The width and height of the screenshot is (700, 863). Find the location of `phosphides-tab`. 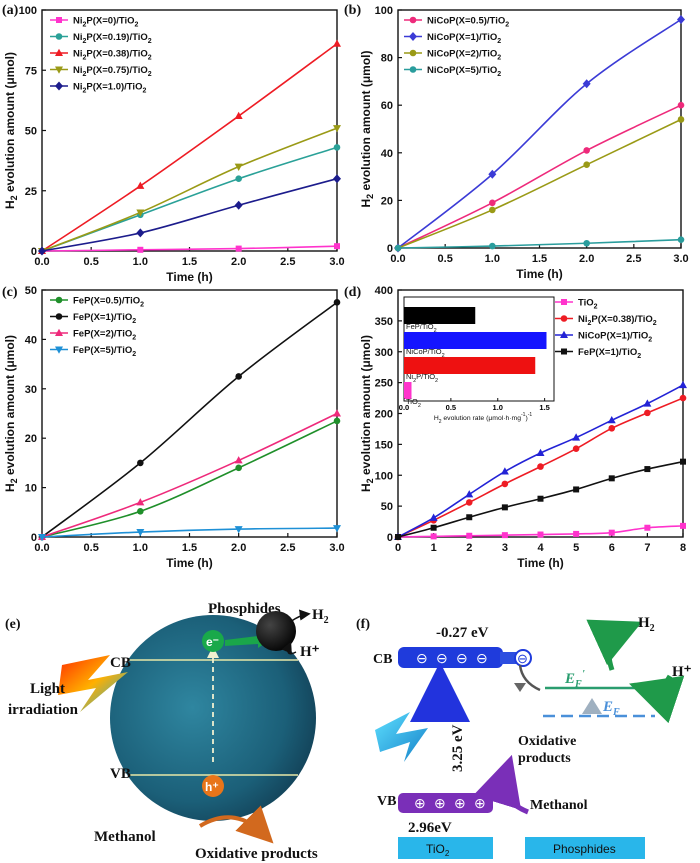

phosphides-tab is located at coordinates (585, 848).